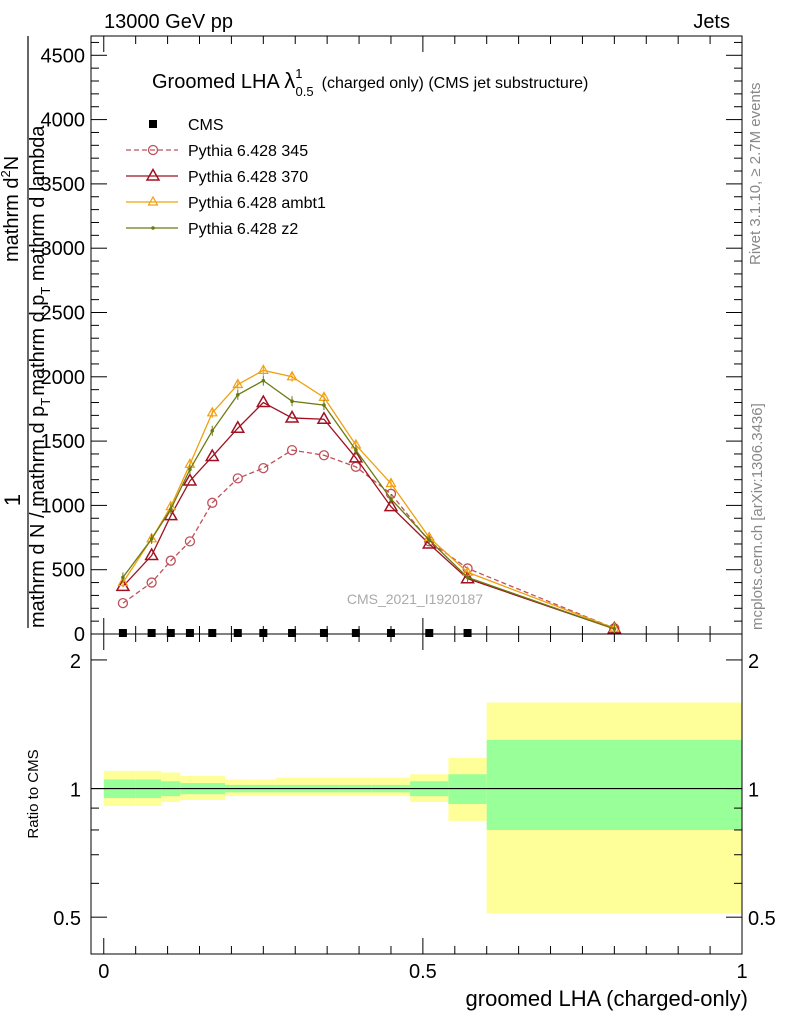  I want to click on ratio-y-tick-label-right: 1, so click(753, 791).